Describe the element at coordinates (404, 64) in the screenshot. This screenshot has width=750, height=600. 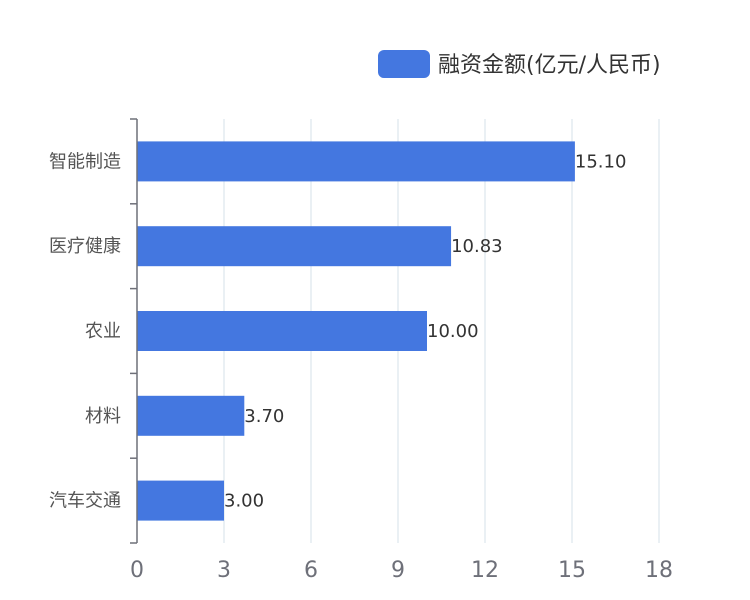
I see `legend-swatch` at that location.